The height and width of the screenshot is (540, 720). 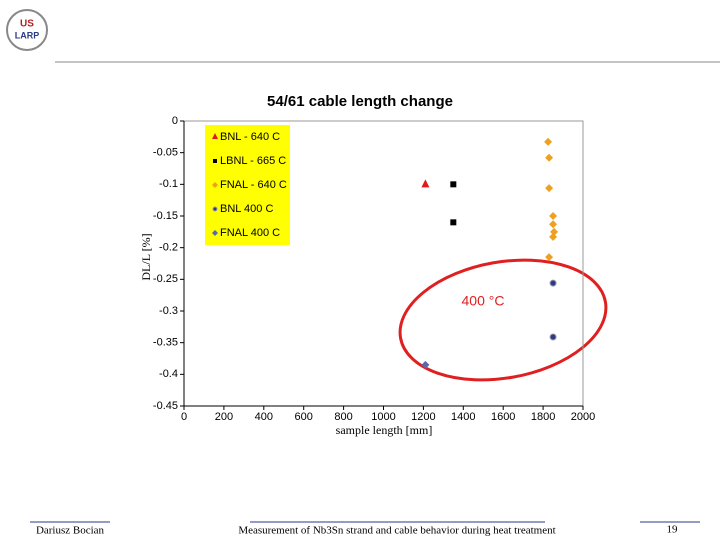 I want to click on y-tick-label: -0.35, so click(x=165, y=343).